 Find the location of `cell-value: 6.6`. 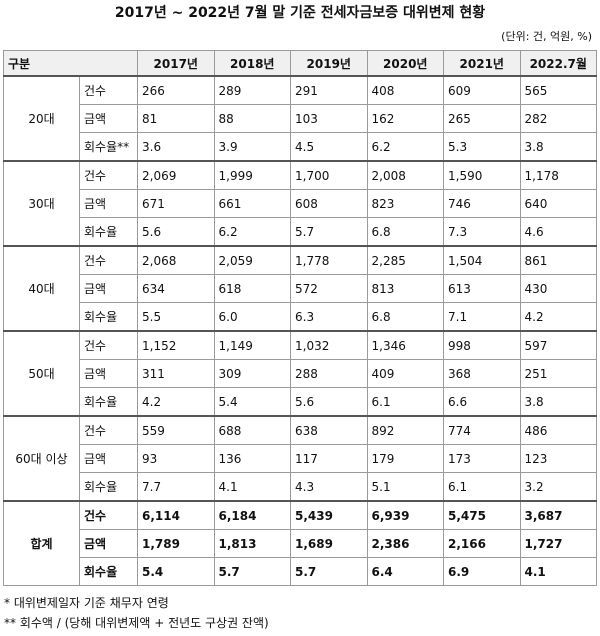

cell-value: 6.6 is located at coordinates (482, 402).